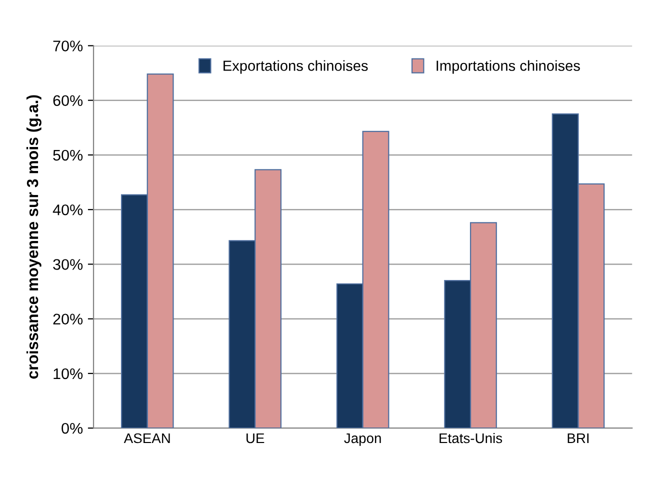  Describe the element at coordinates (68, 155) in the screenshot. I see `y-tick-label: 50%` at that location.